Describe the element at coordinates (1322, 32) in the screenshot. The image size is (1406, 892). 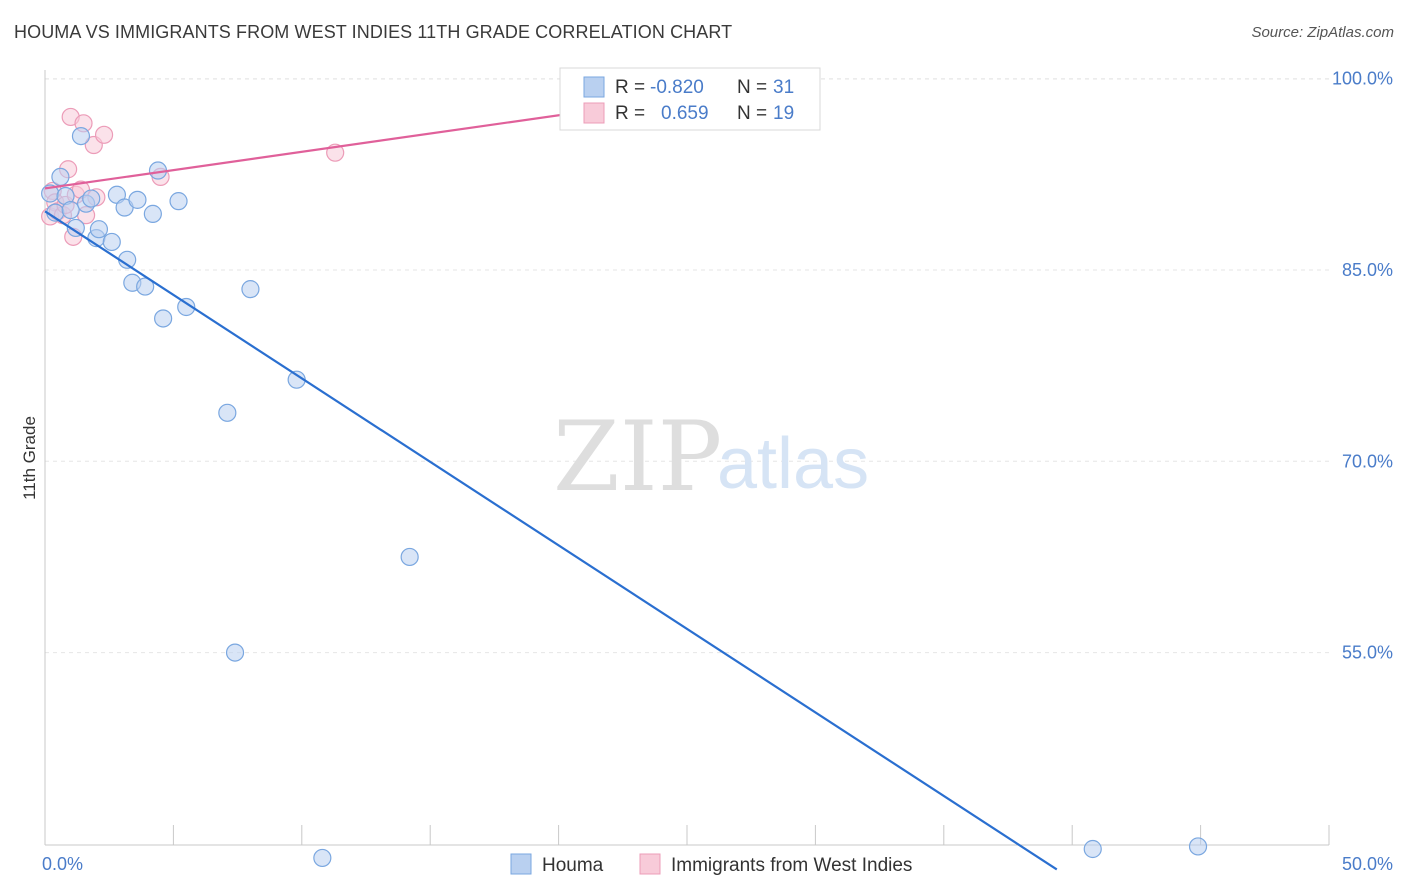
I see `source-credit: Source: ZipAtlas.com` at that location.